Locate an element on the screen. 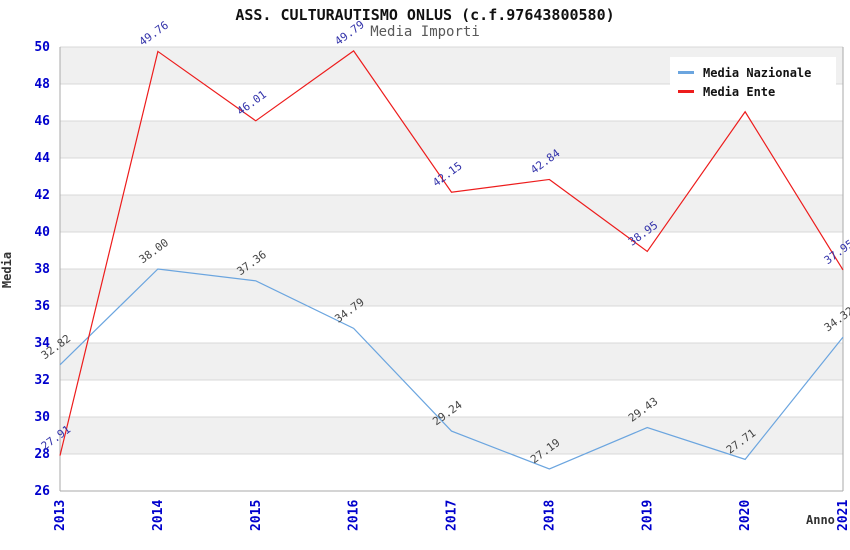 This screenshot has width=850, height=550. x-tick-label: 2019 is located at coordinates (647, 515).